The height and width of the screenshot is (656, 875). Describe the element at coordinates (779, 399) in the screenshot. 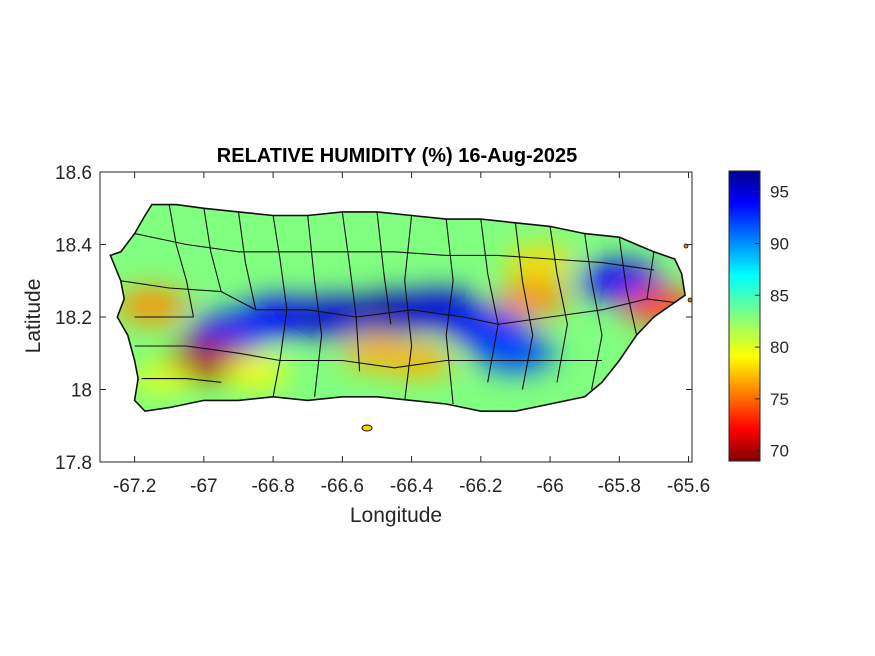

I see `colorbar-tick-label: 75` at that location.